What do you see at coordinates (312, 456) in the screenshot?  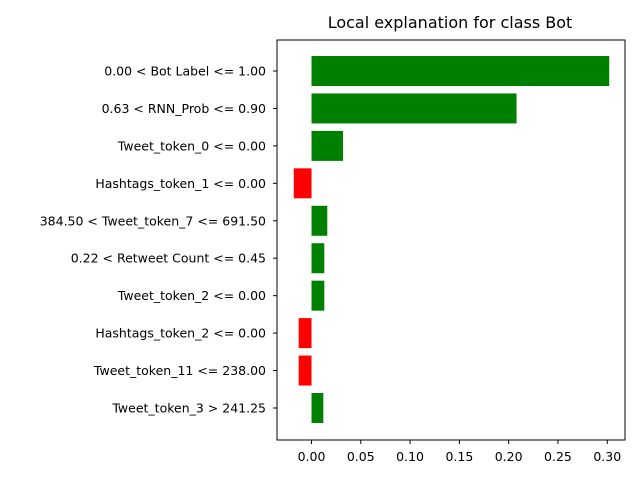 I see `x-tick-label: 0.00` at bounding box center [312, 456].